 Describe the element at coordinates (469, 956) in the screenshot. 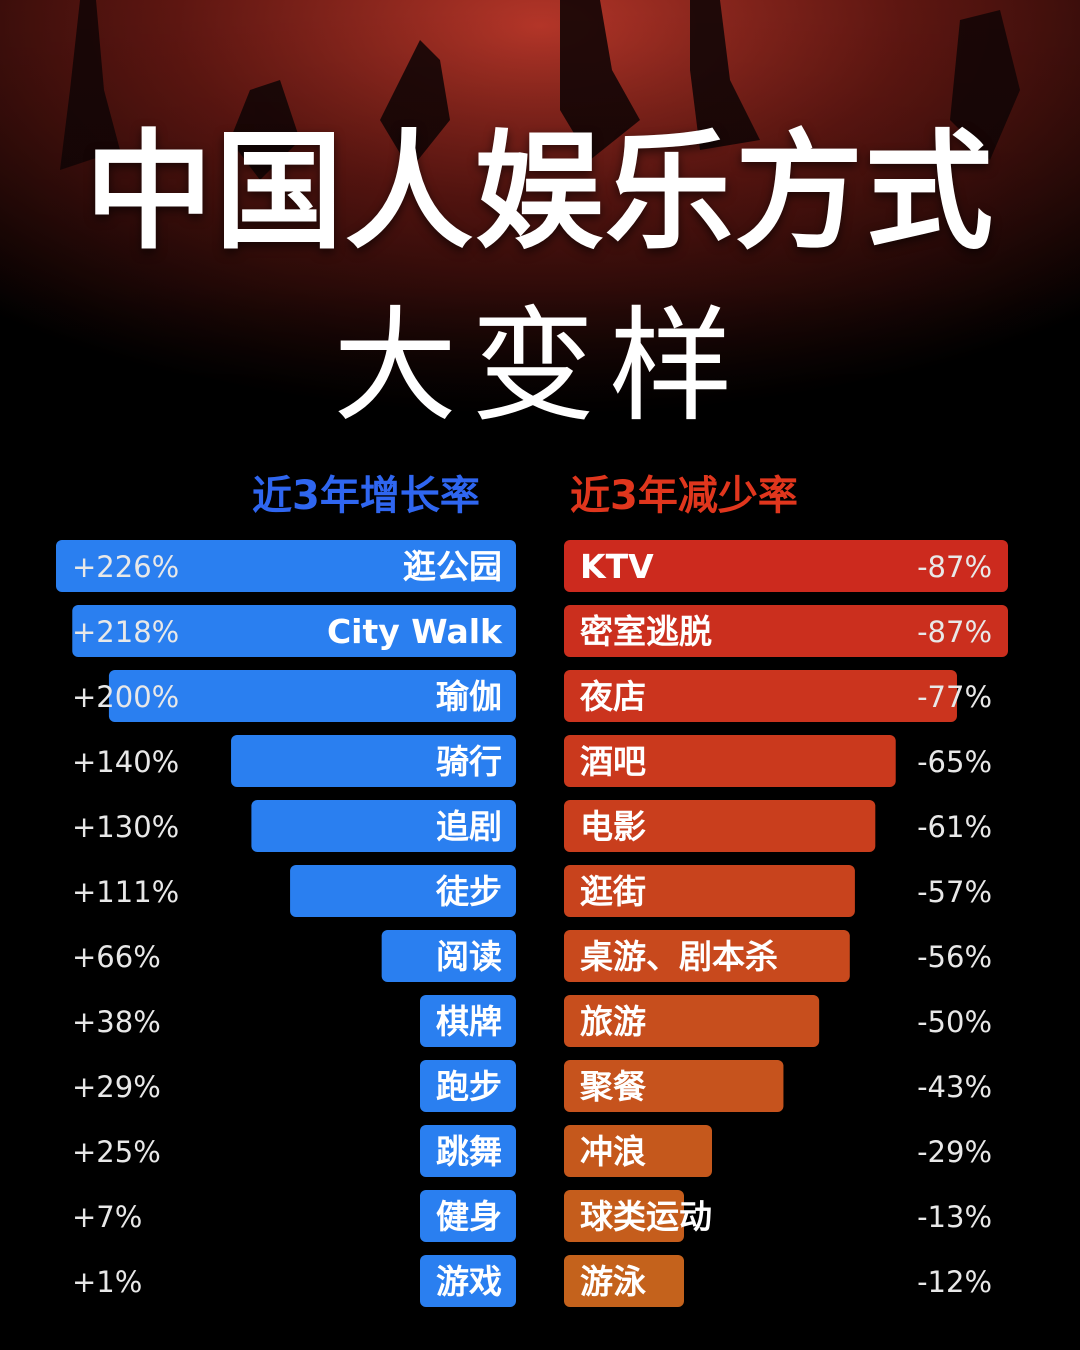

I see `growth-category-label: 阅读` at that location.